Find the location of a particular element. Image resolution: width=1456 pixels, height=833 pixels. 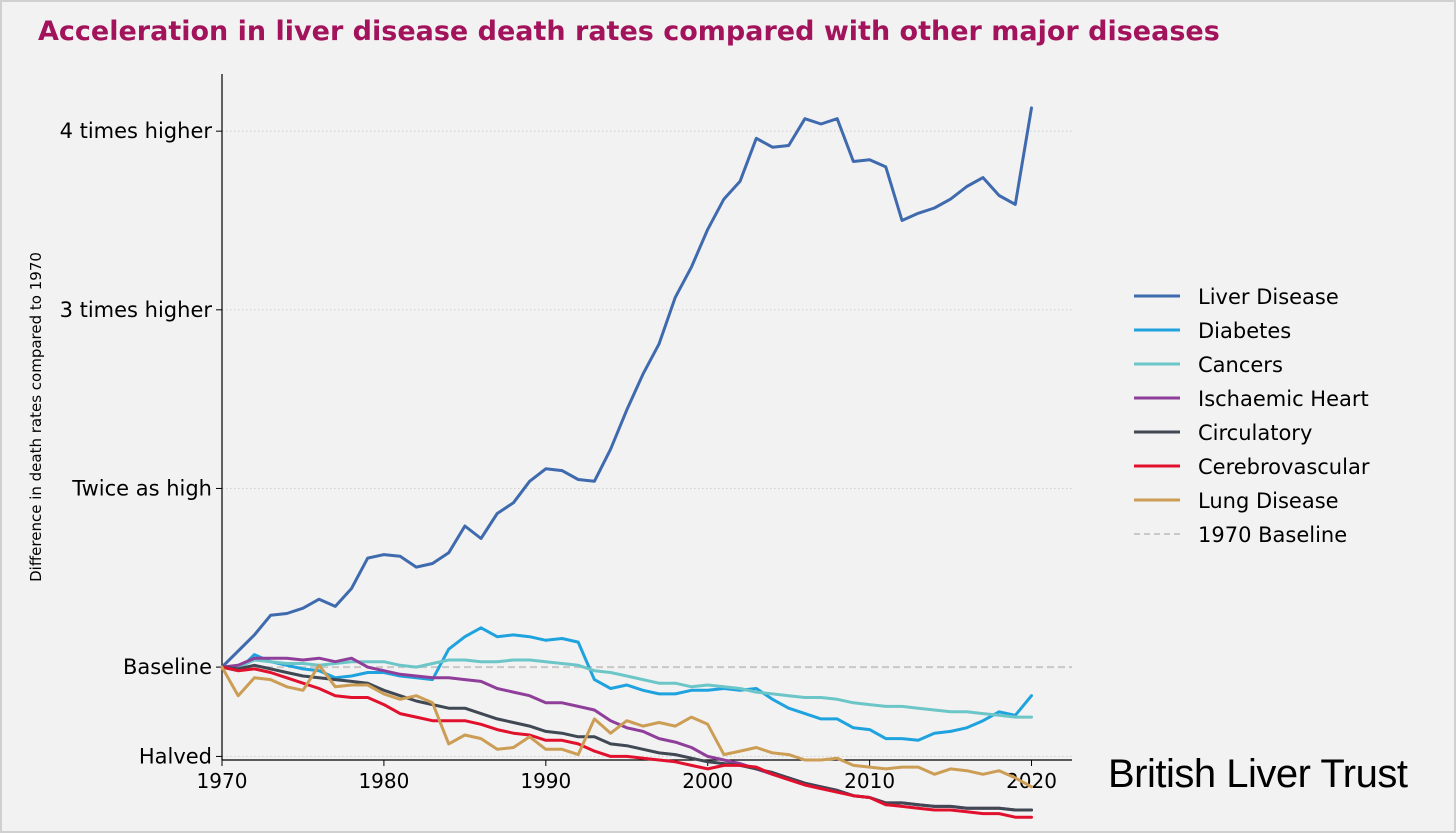

y-tick-label: 4 times higher is located at coordinates (136, 131).